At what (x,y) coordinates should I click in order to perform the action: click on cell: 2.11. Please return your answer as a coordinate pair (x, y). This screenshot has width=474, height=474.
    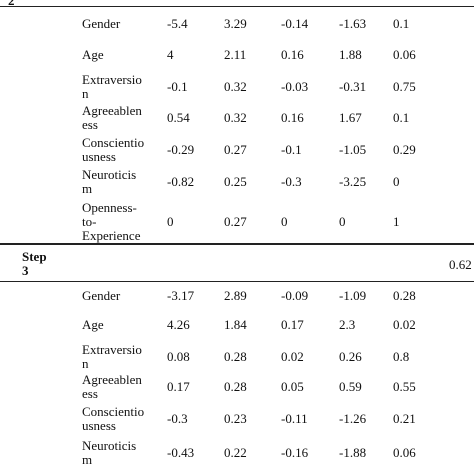
    Looking at the image, I should click on (235, 54).